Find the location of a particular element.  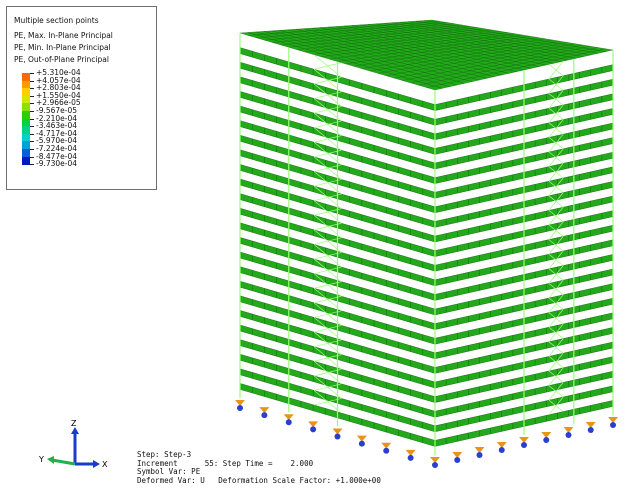

increment-label: Increment 55: Step Time = 2.000 is located at coordinates (225, 463).